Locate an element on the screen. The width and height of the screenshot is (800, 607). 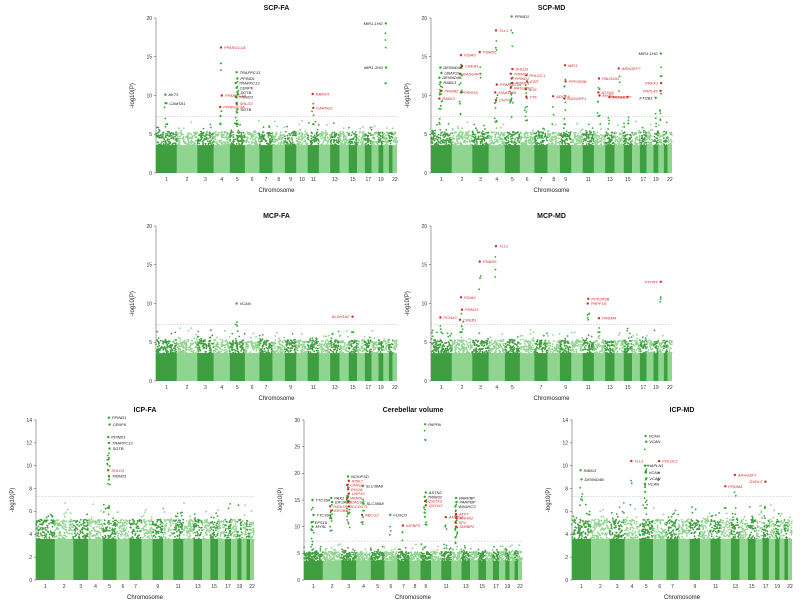
x-axis-label: Chromosome is located at coordinates (276, 191).